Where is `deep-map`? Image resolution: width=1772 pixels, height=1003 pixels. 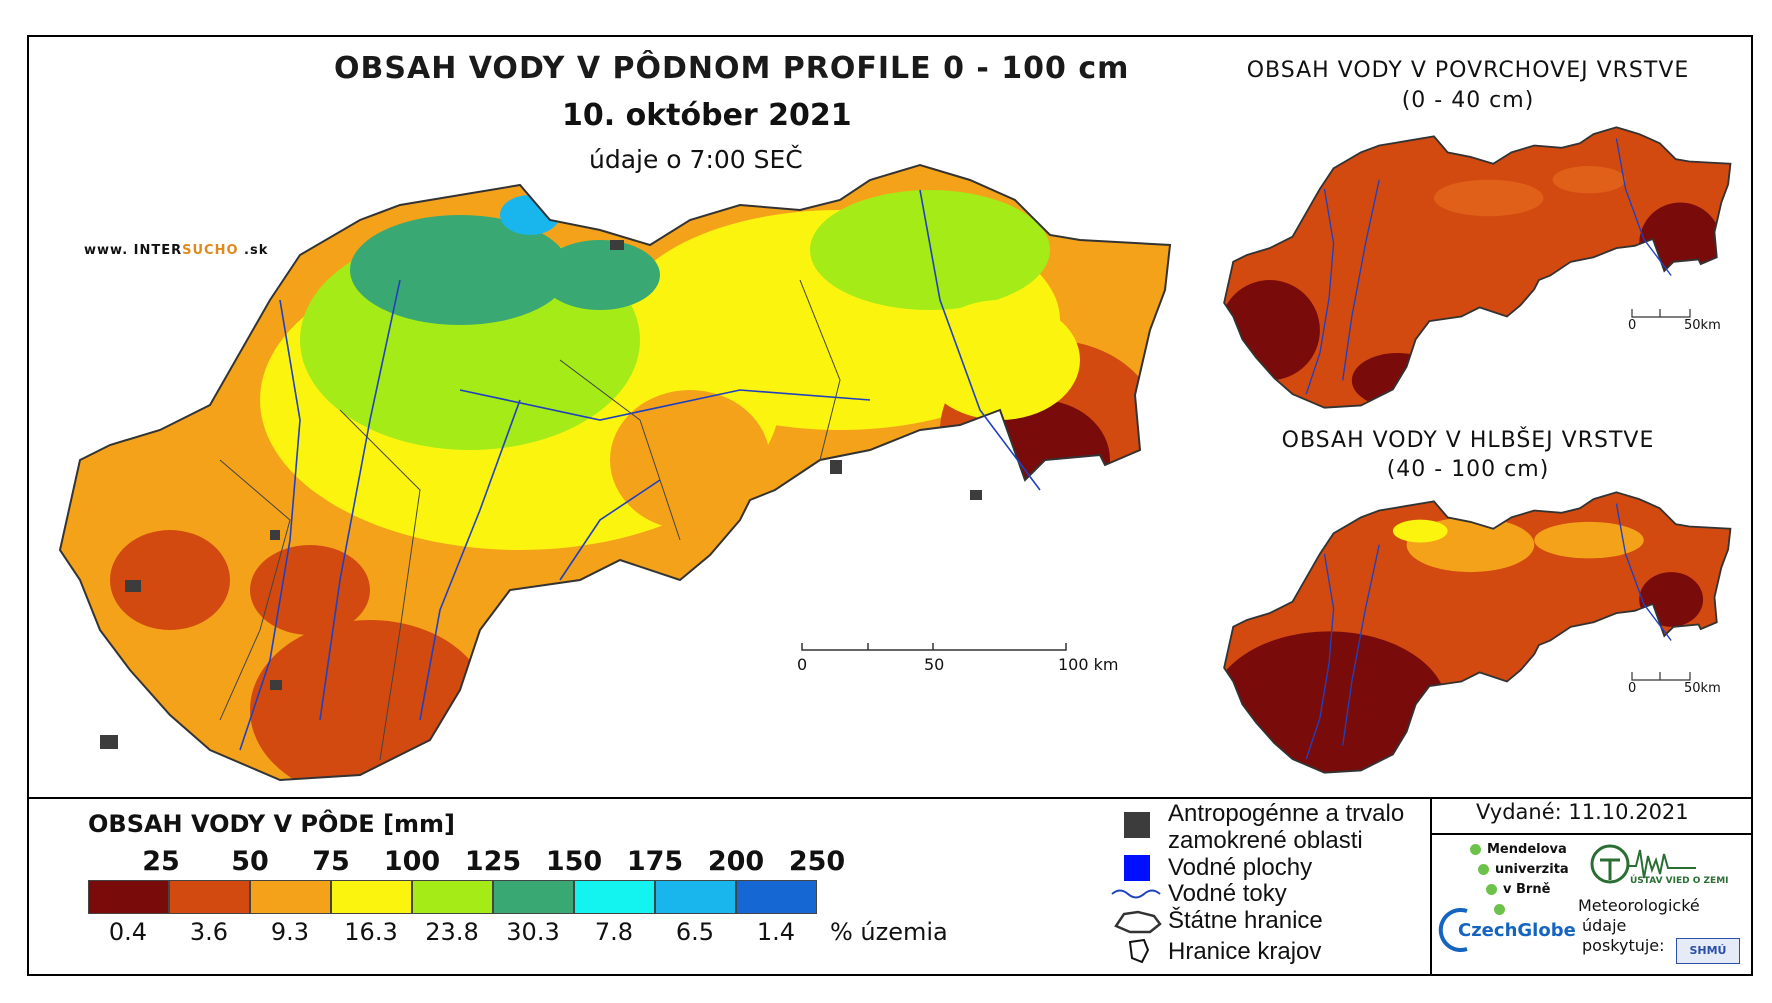
deep-map is located at coordinates (1477, 632).